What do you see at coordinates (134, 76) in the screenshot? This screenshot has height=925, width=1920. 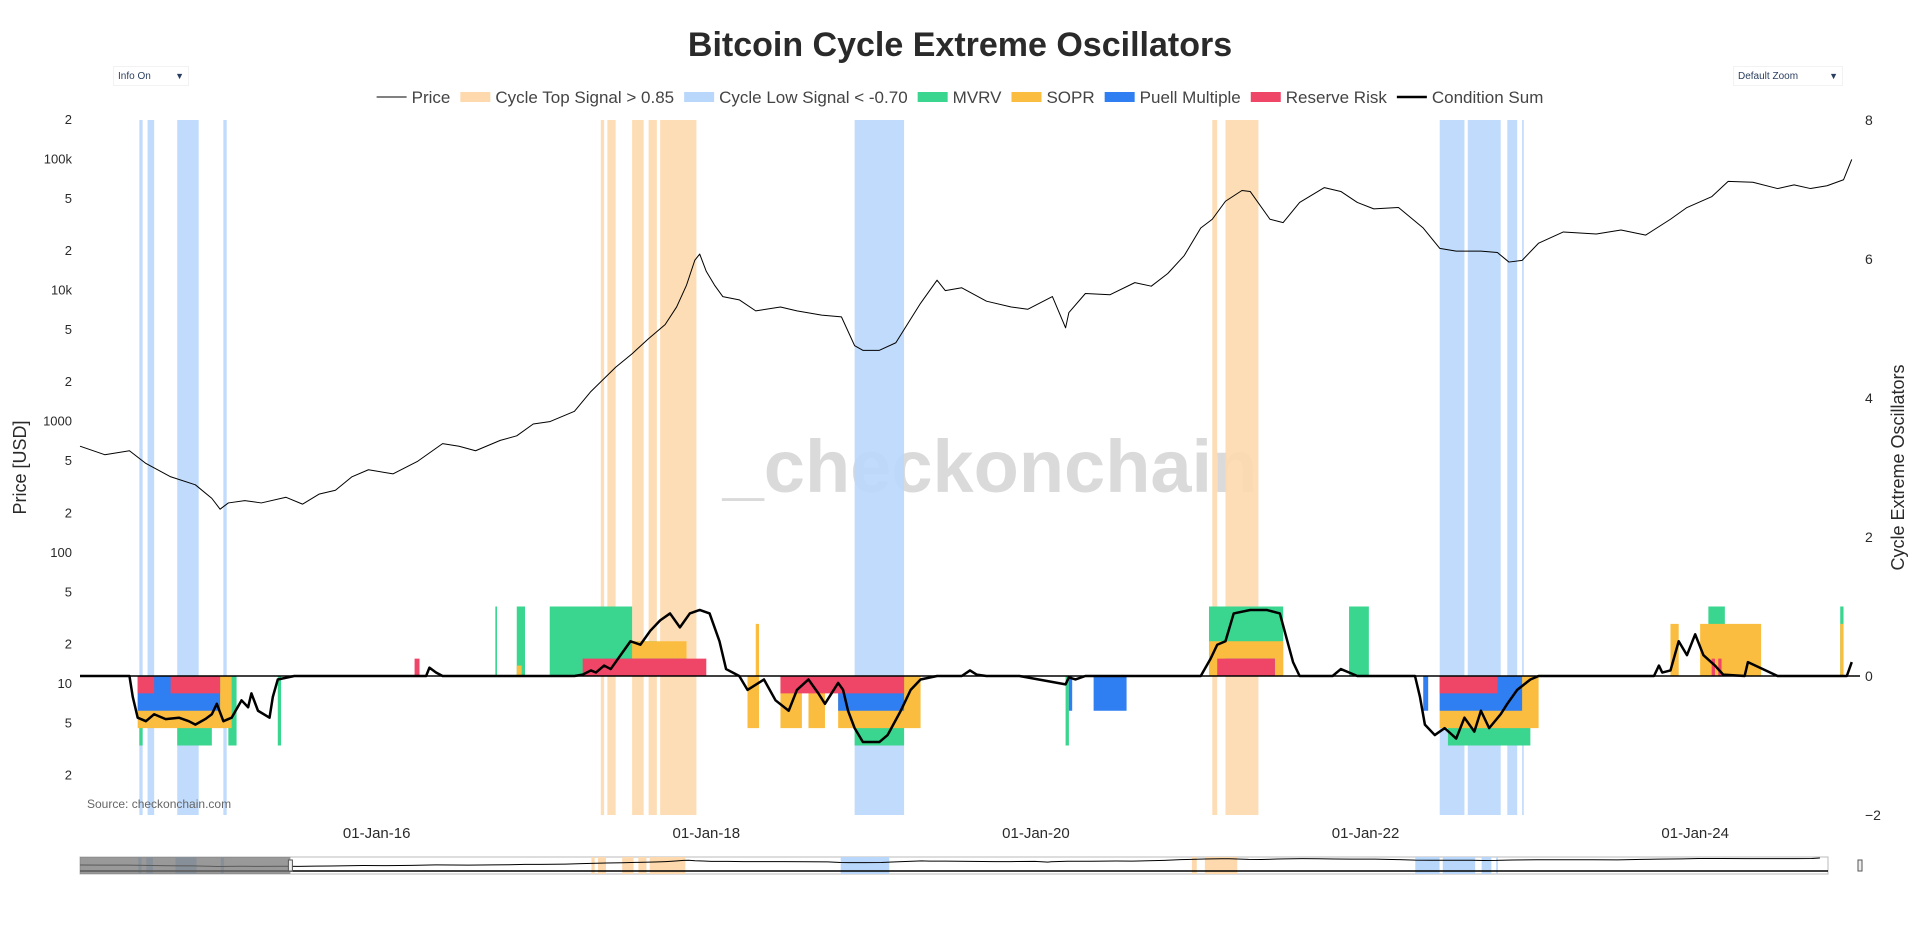 I see `info-dropdown-label: Info On` at bounding box center [134, 76].